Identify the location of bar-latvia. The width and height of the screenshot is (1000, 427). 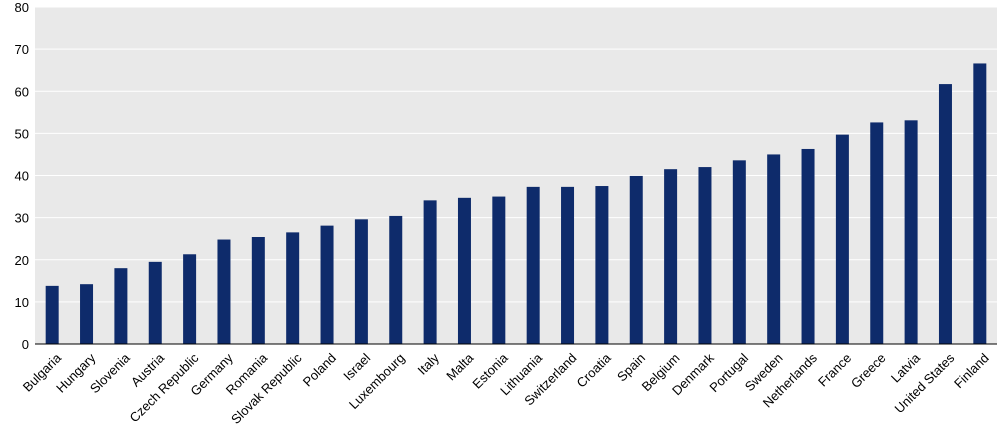
(911, 232).